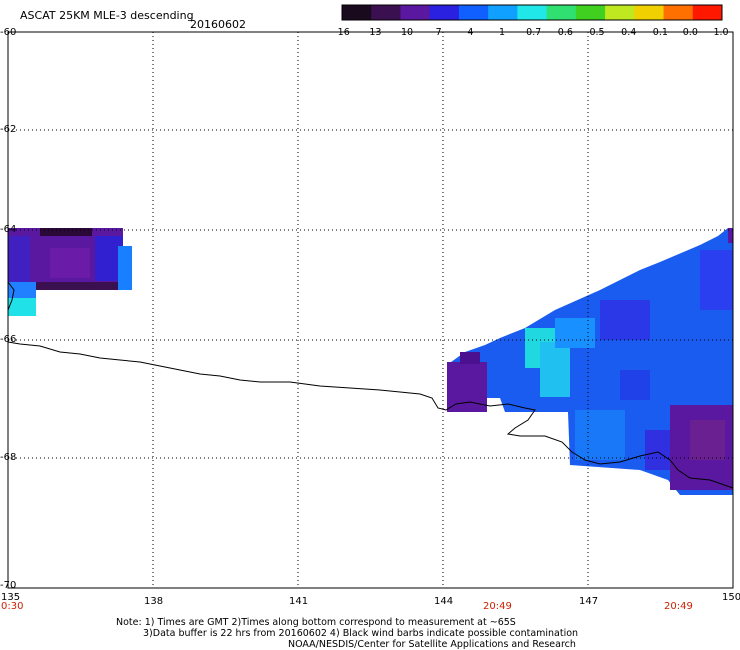 This screenshot has height=650, width=740. I want to click on lat-label-68: -68, so click(8, 457).